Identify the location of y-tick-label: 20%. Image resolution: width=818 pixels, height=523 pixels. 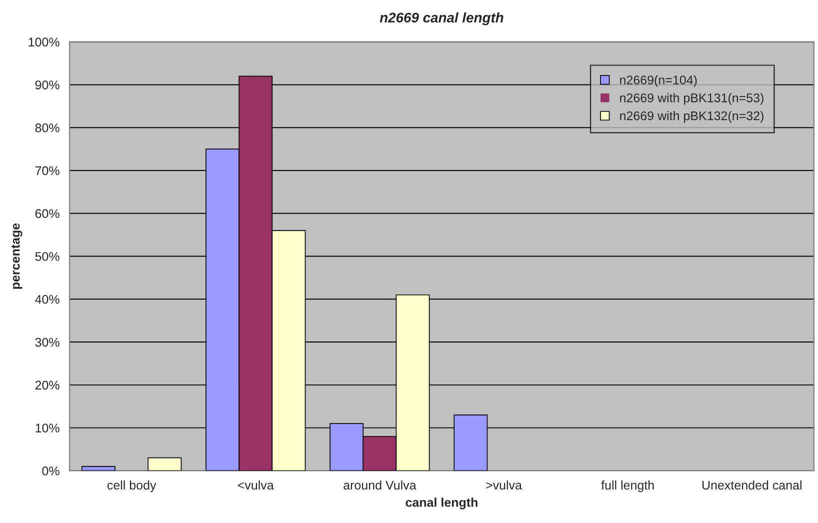
(47, 385).